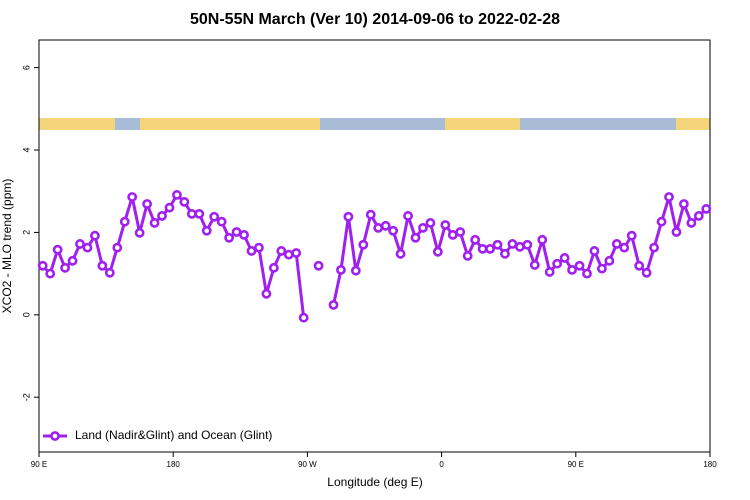 This screenshot has height=500, width=750. Describe the element at coordinates (7, 246) in the screenshot. I see `y-axis-title: XCO2 - MLO trend (ppm)` at that location.